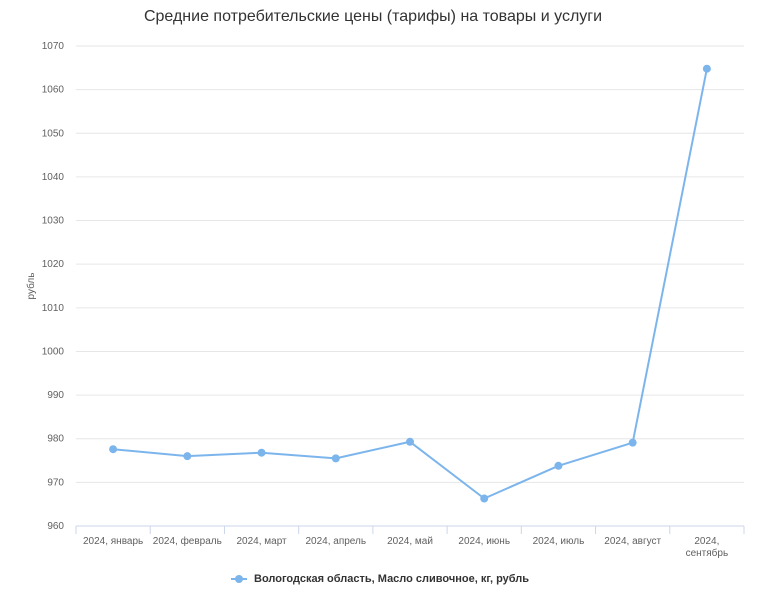 Image resolution: width=760 pixels, height=600 pixels. What do you see at coordinates (238, 579) in the screenshot?
I see `legend-swatch` at bounding box center [238, 579].